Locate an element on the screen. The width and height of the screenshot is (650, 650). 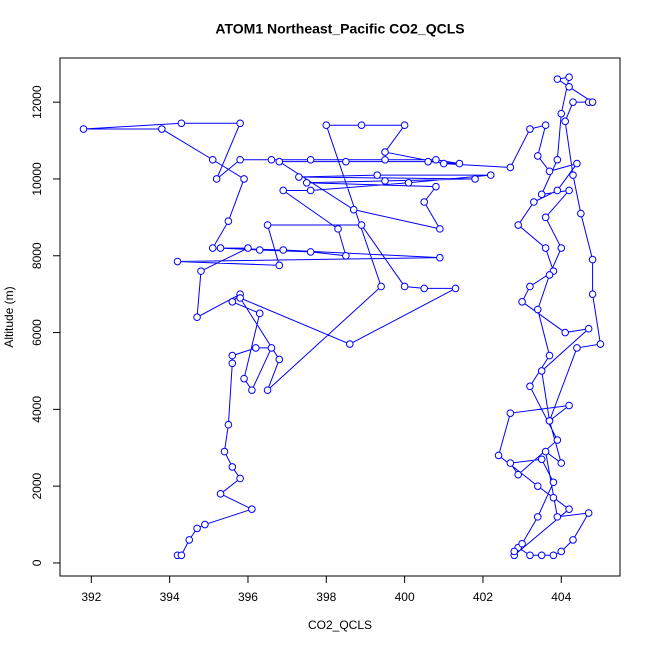
x-tick-label: 404 is located at coordinates (561, 597).